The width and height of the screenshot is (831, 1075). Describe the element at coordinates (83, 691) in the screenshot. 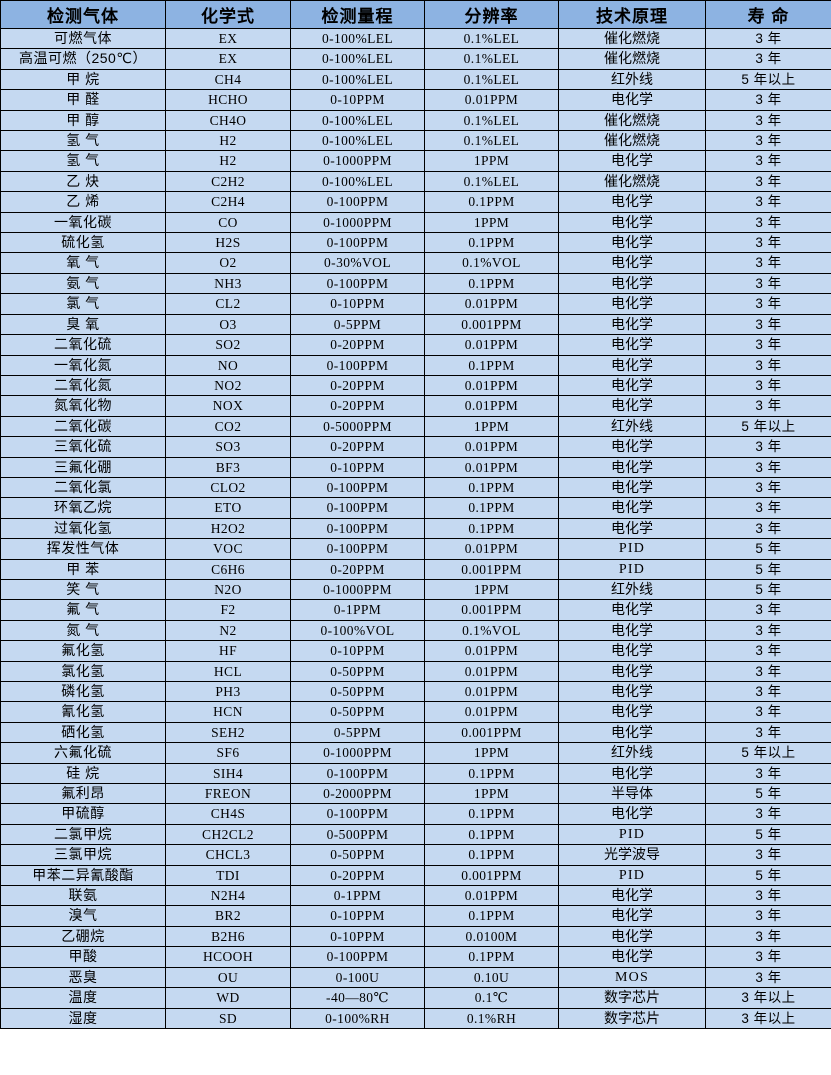

I see `cell-gas-name: 磷化氢` at that location.